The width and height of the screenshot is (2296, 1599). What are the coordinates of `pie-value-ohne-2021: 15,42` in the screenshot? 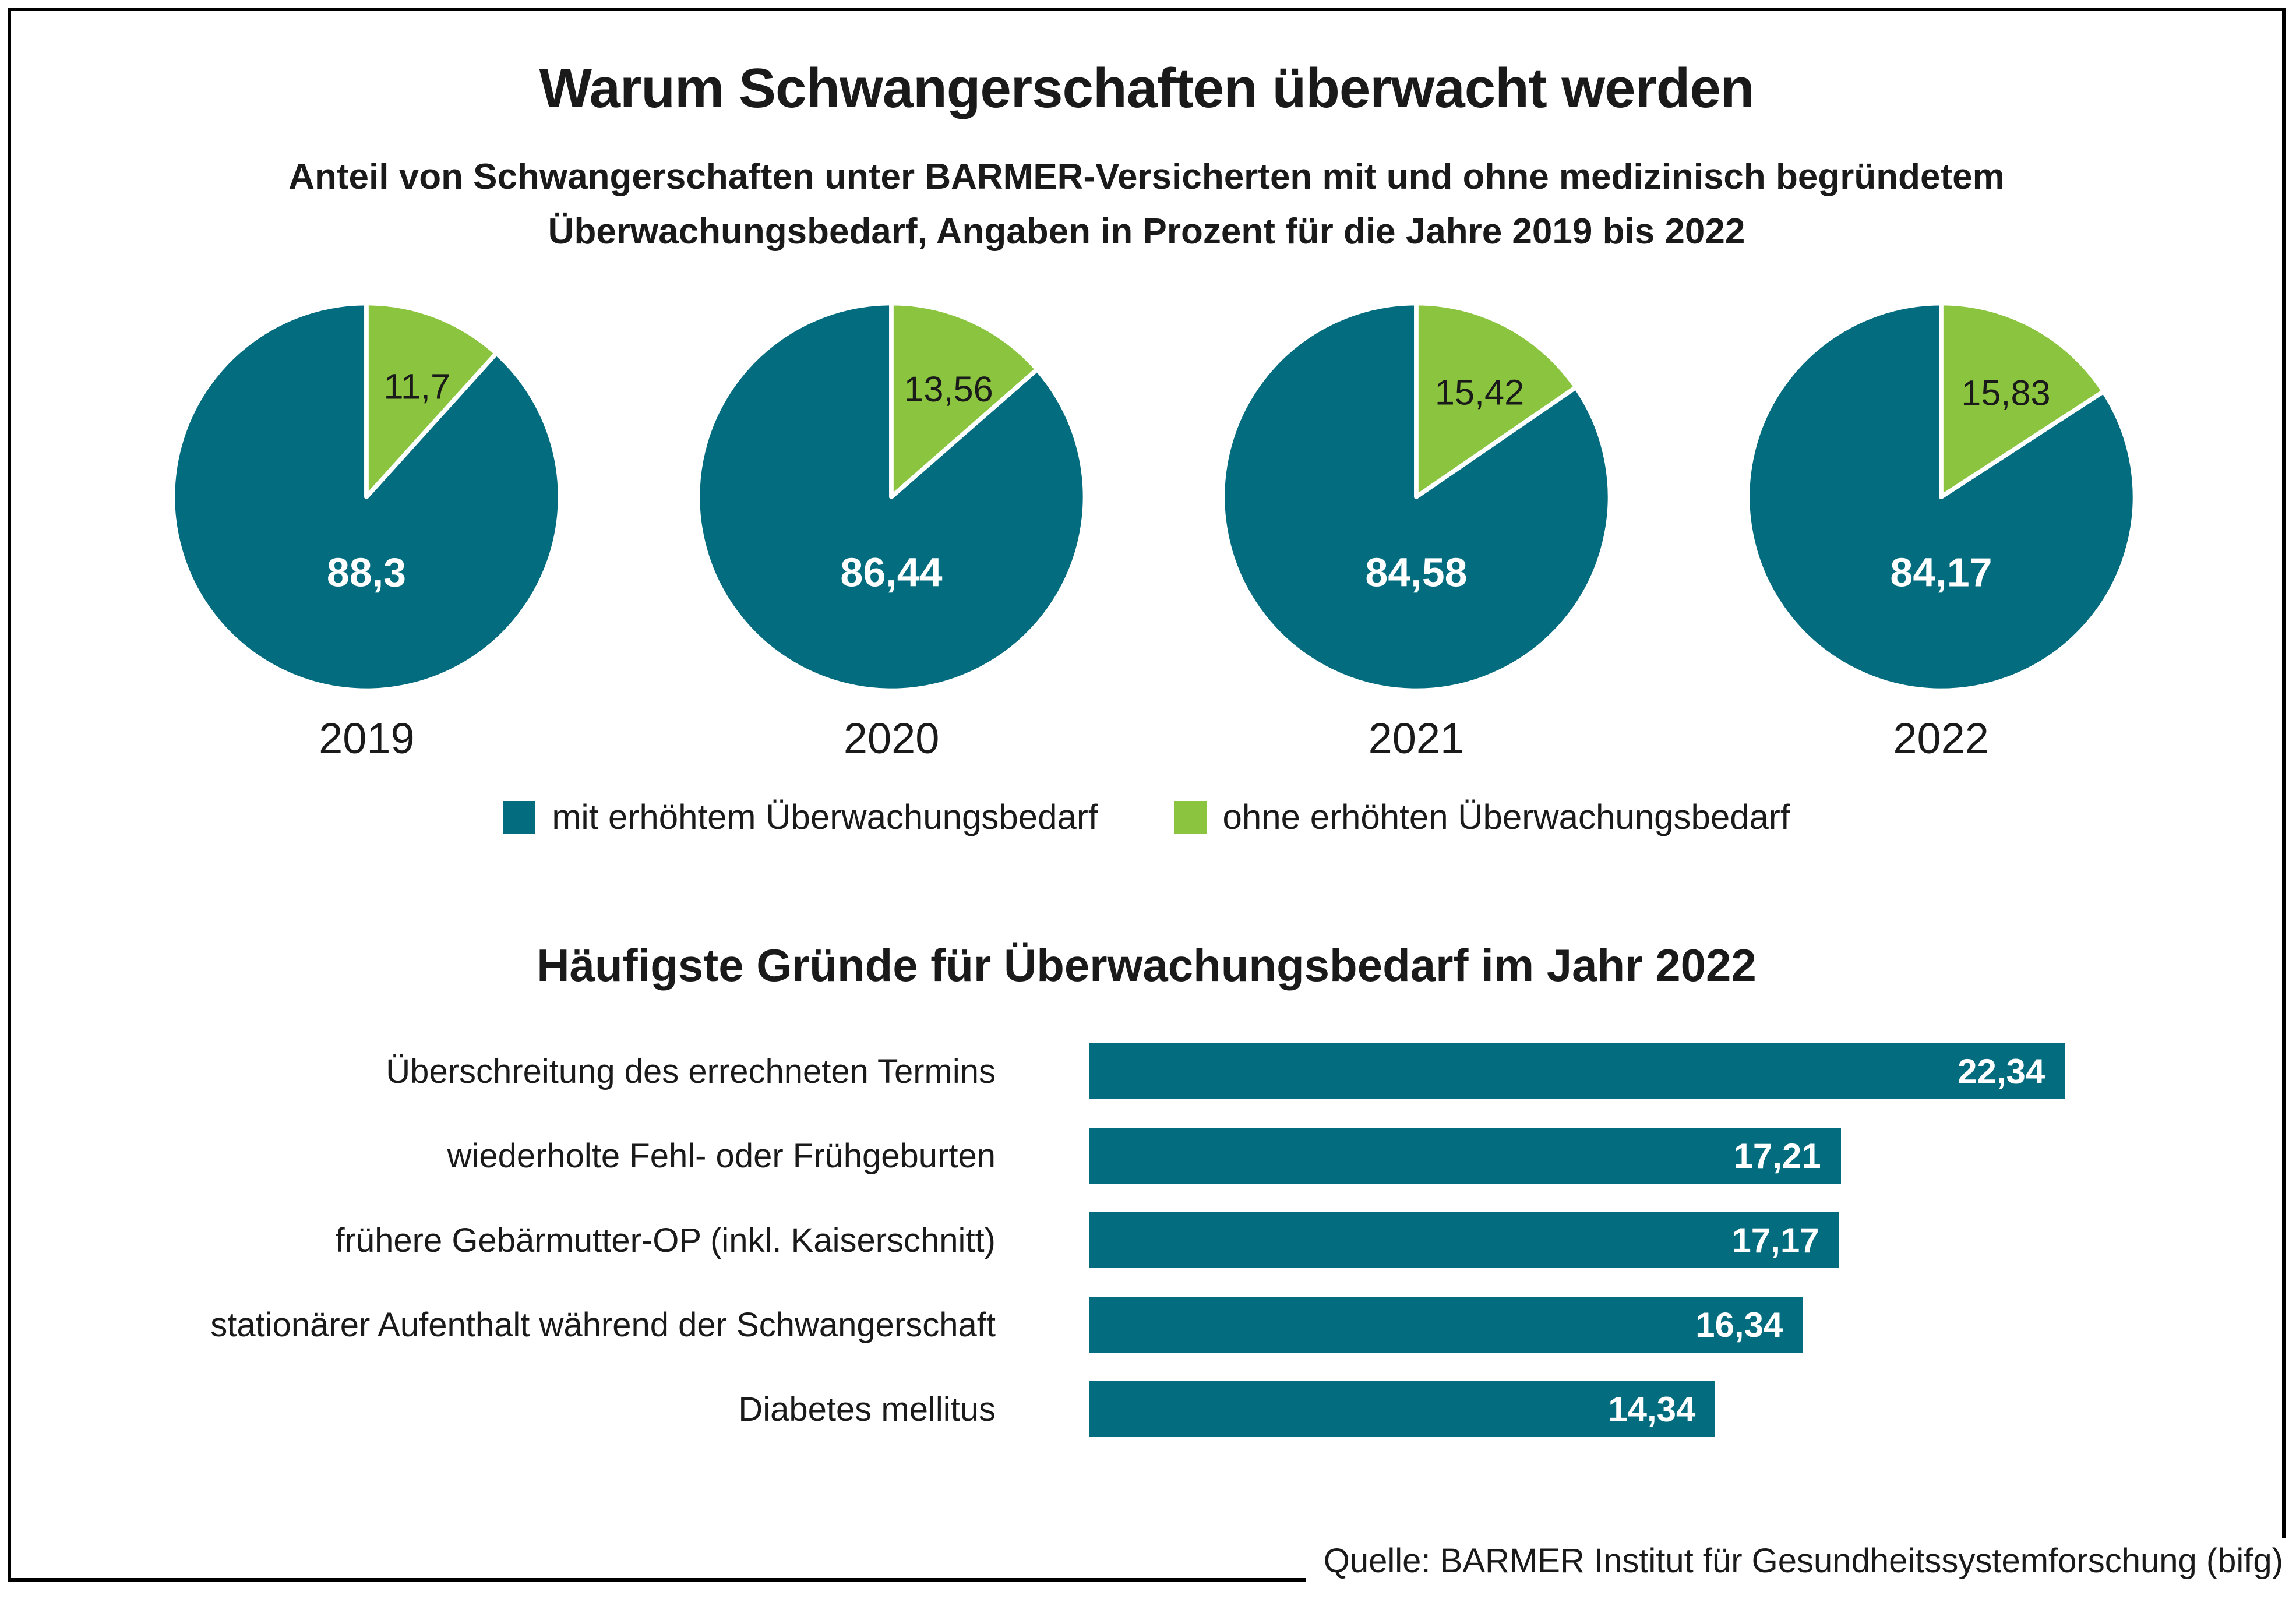 It's located at (1480, 392).